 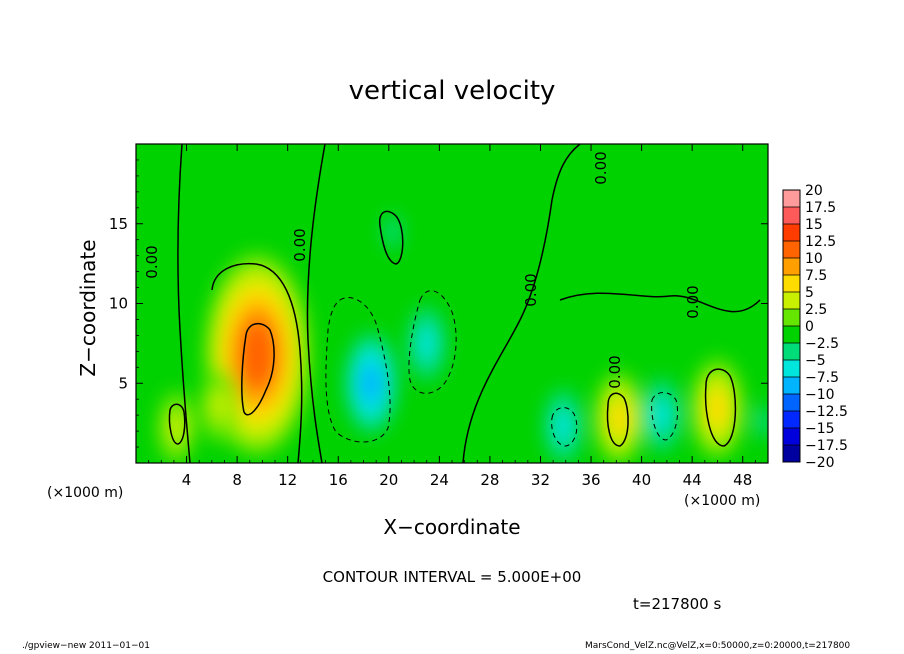 I want to click on x-tick-label: 8, so click(x=237, y=480).